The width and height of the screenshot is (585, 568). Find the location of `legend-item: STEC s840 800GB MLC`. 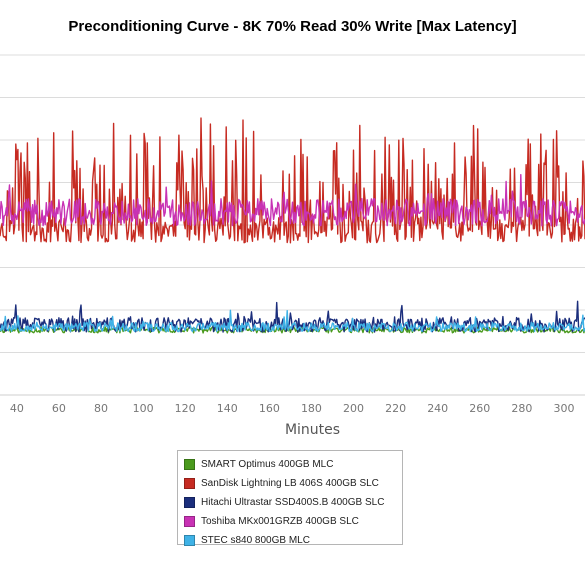

legend-item: STEC s840 800GB MLC is located at coordinates (293, 540).